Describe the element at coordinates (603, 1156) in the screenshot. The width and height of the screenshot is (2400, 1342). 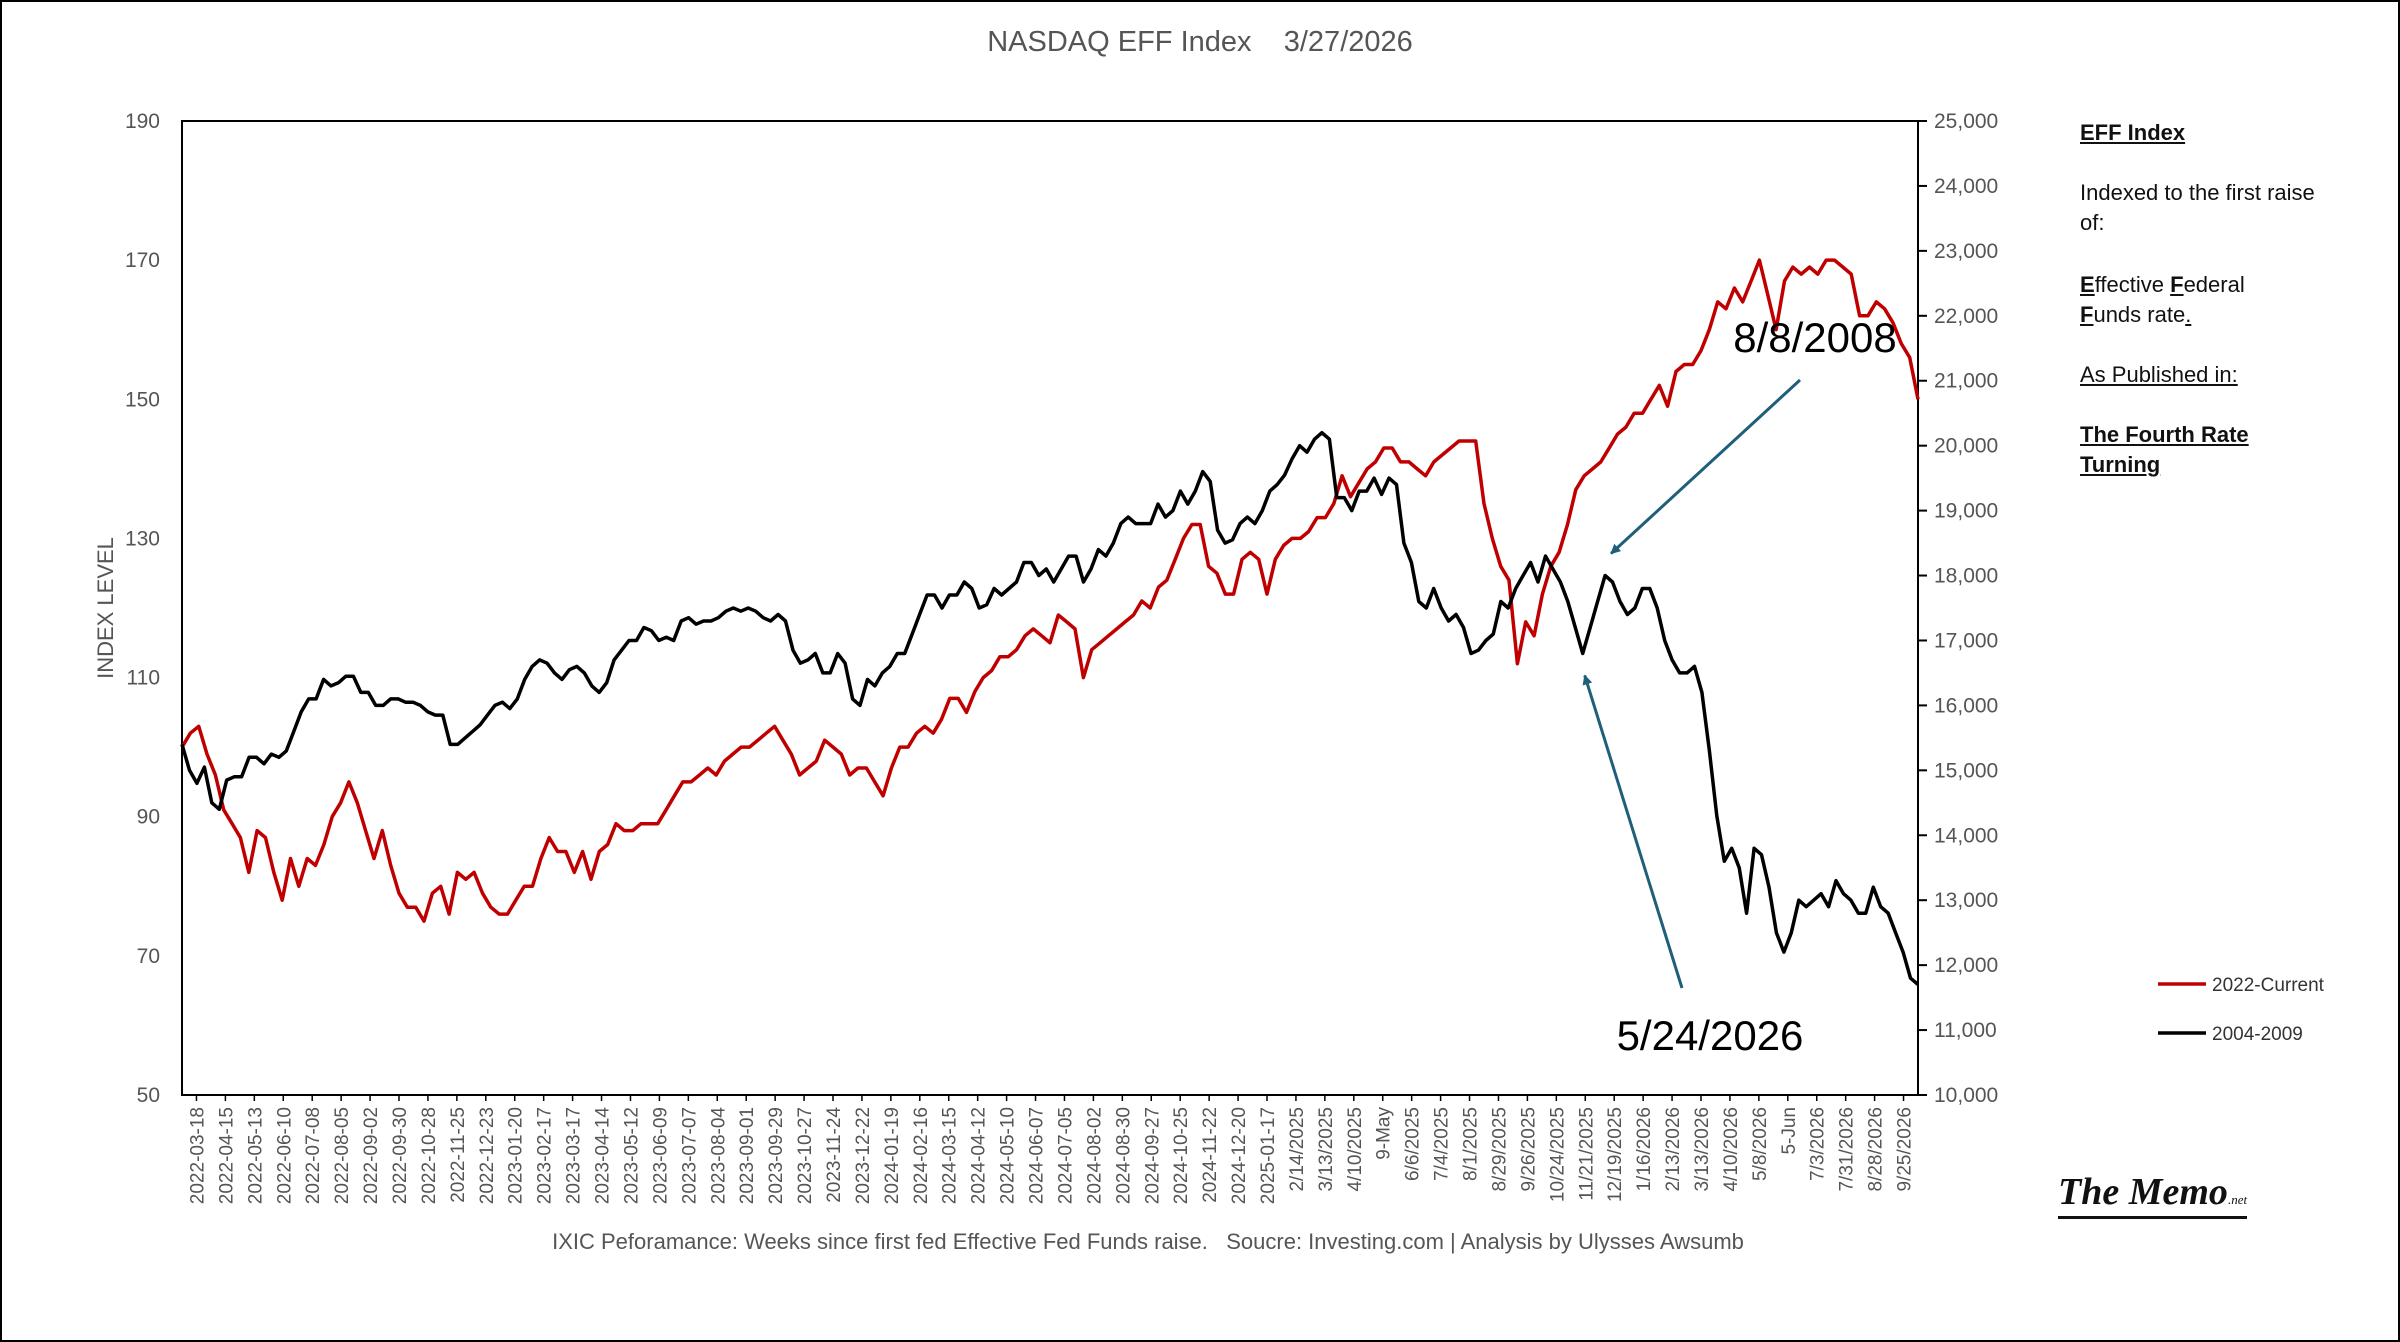
I see `x-tick-label: 2023-04-14` at that location.